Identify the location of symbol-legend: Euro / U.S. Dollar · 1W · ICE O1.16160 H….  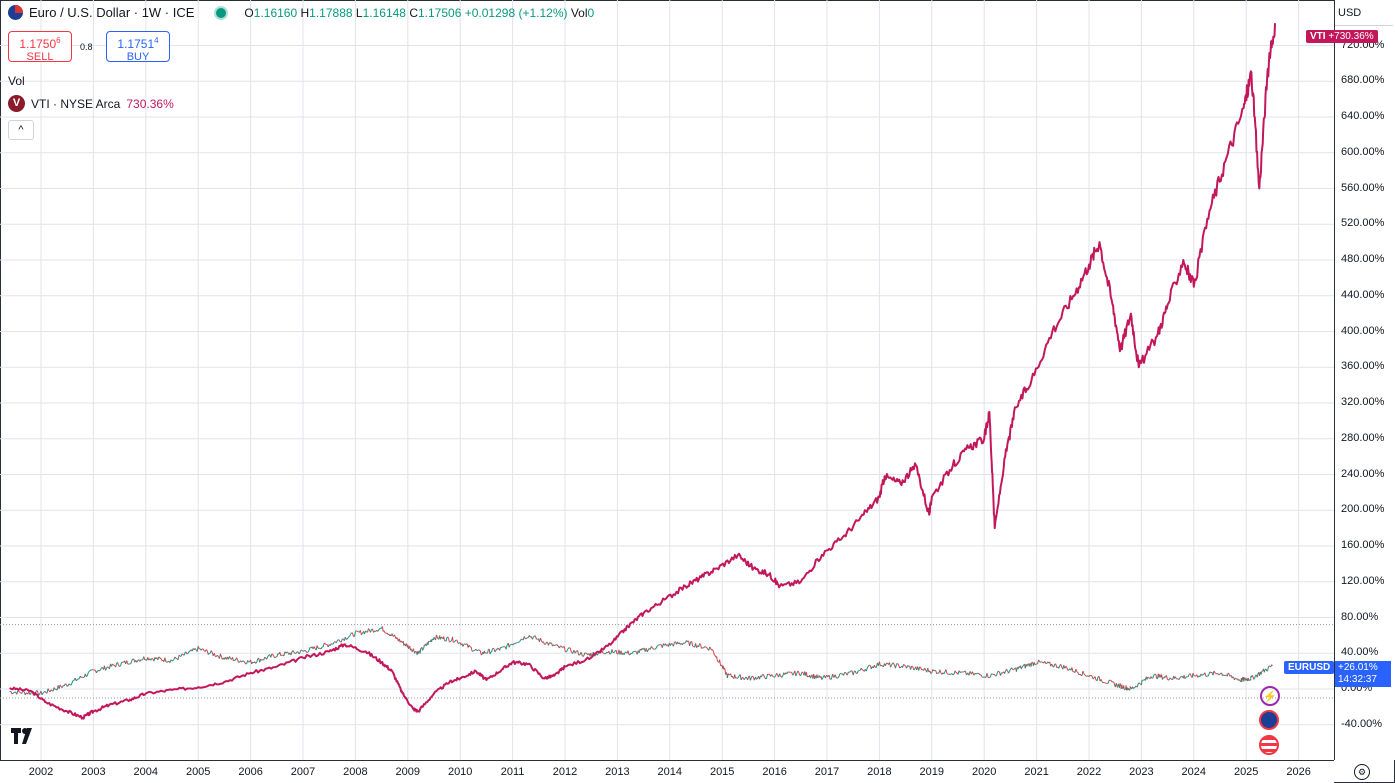
(301, 12).